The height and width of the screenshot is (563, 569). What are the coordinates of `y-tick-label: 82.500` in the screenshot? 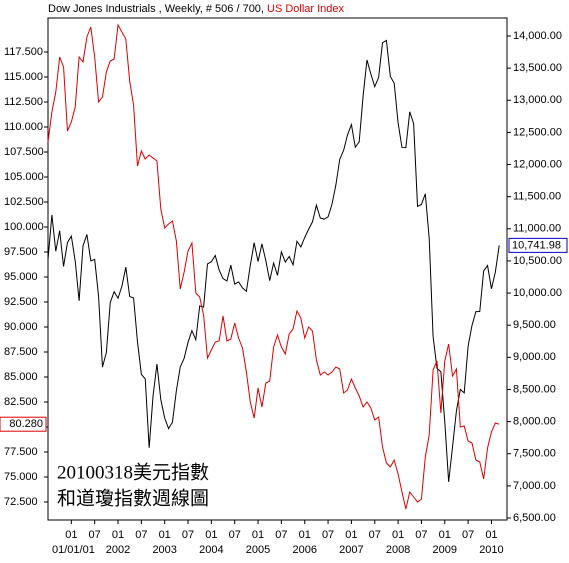 It's located at (21, 402).